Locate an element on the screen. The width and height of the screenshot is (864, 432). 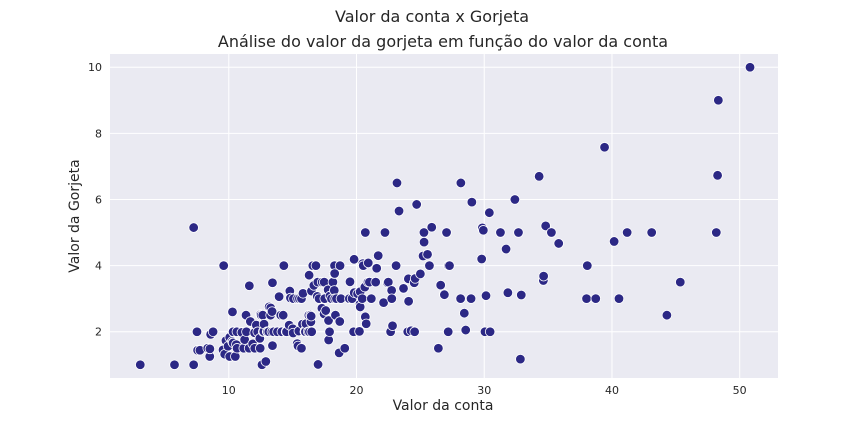
x-axis-ticks: 10 20 30 40 50 is located at coordinates (484, 390).